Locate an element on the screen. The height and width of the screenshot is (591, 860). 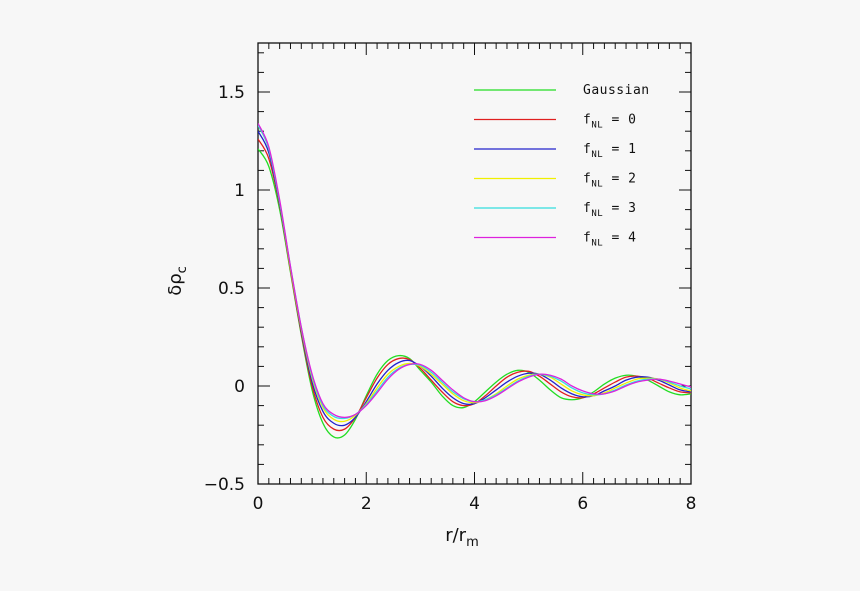
y-tick-label: 0 is located at coordinates (239, 387).